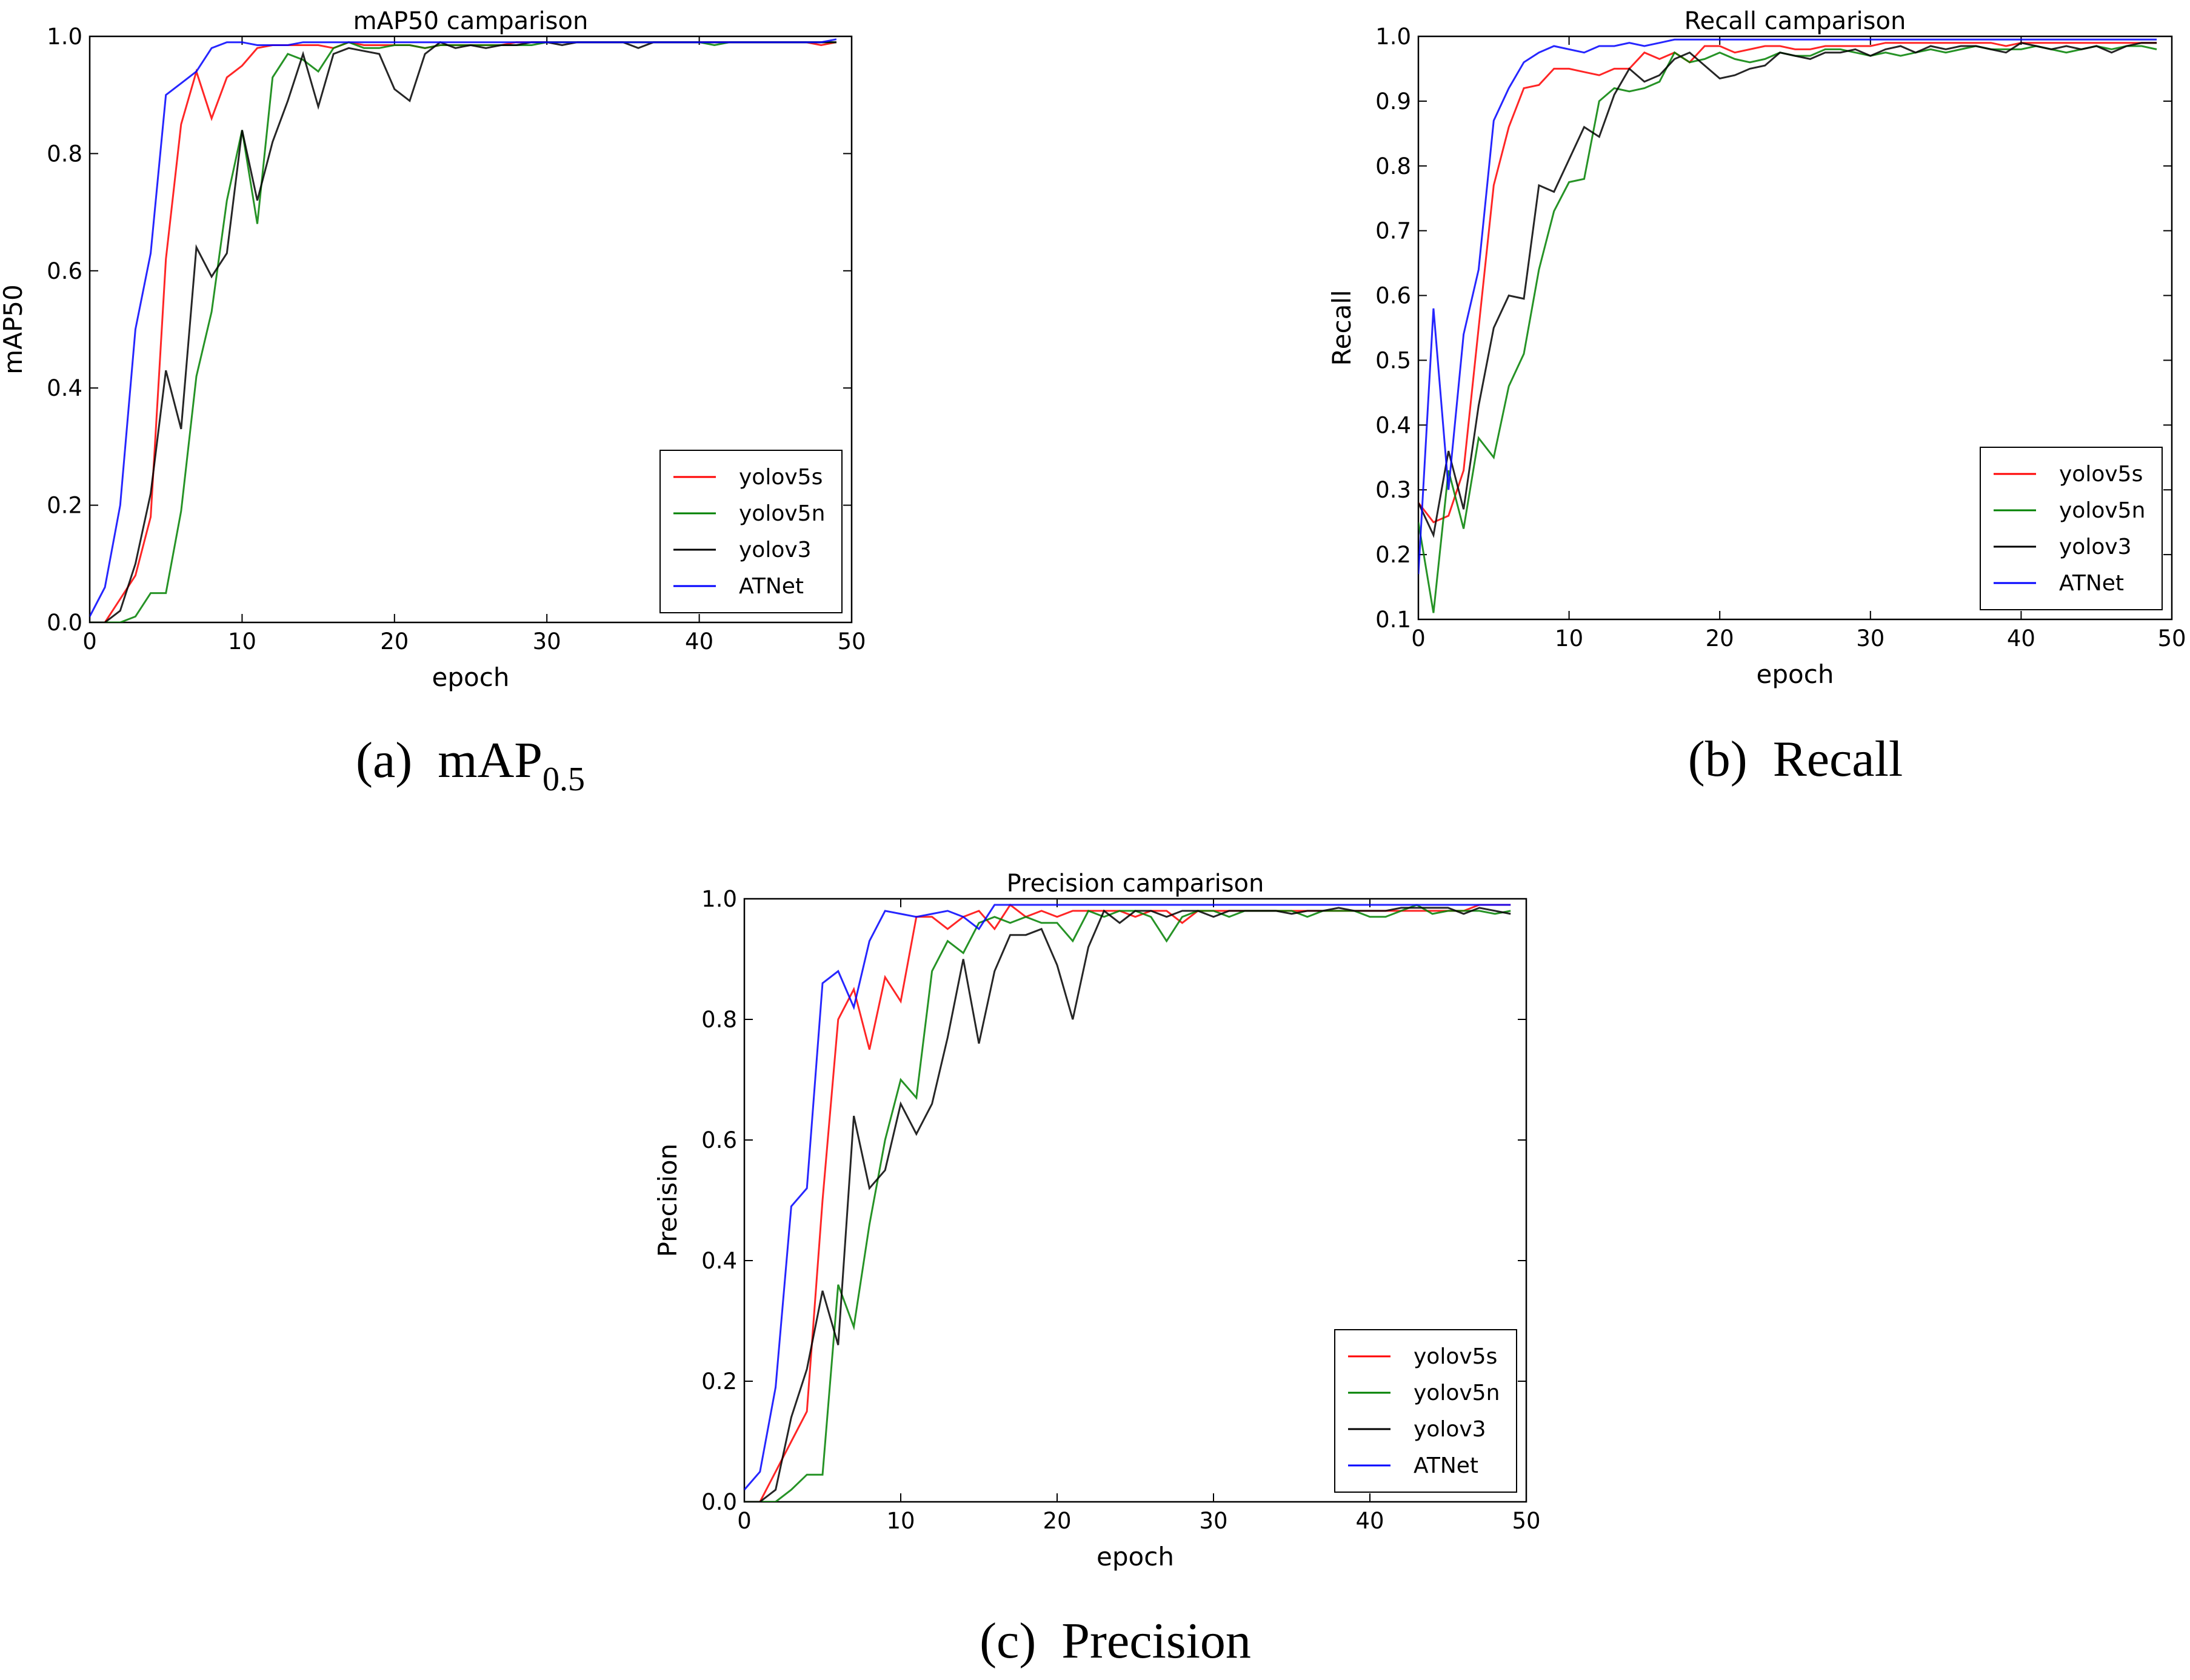 The image size is (2190, 1680). I want to click on chart-2-title: Precision camparison, so click(1135, 884).